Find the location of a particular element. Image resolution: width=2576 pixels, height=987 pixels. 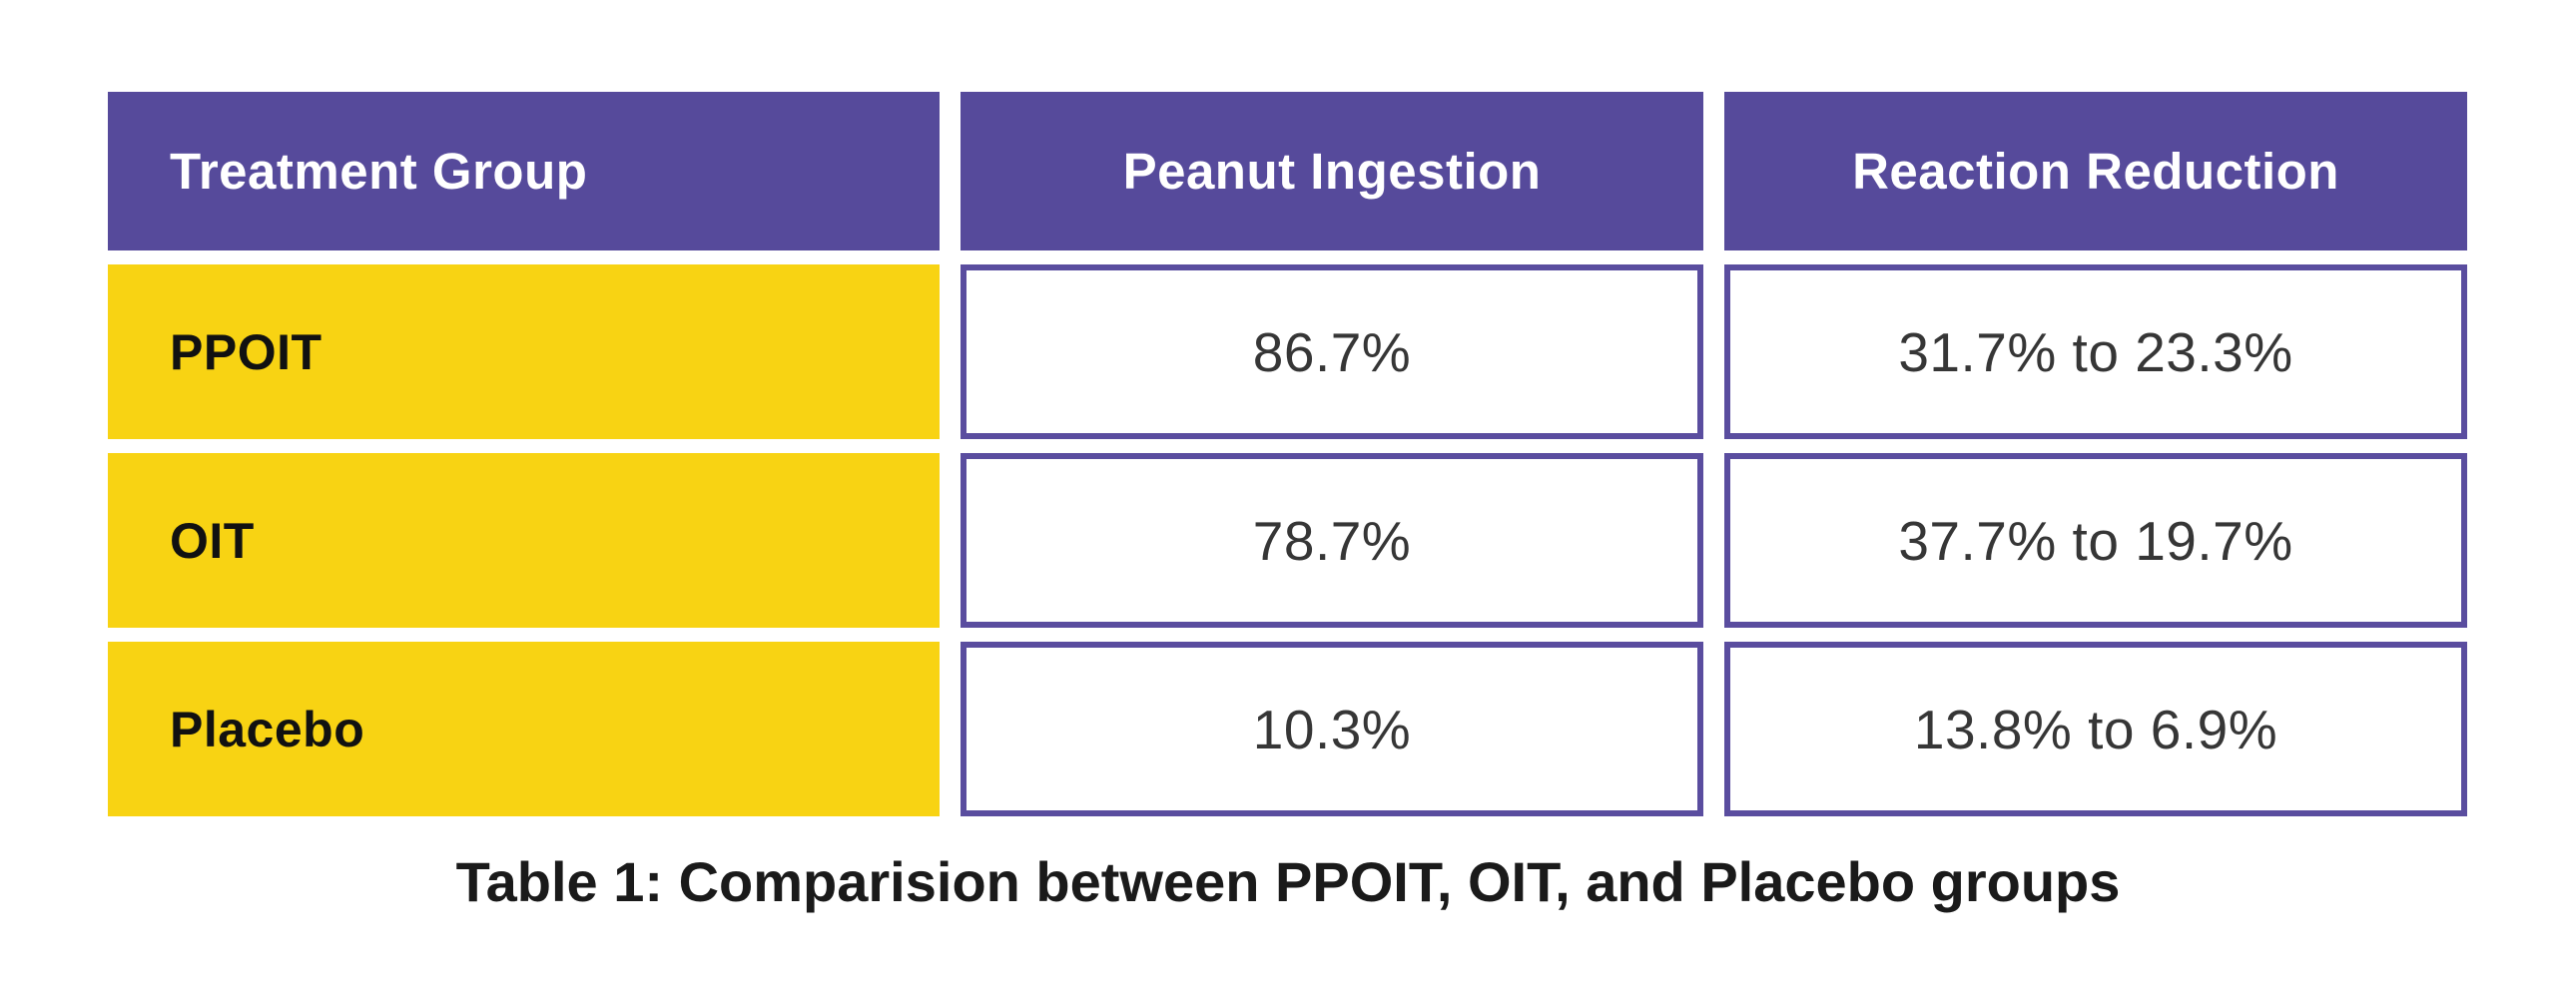

header-cell-reaction-reduction: Reaction Reduction is located at coordinates (2095, 171).